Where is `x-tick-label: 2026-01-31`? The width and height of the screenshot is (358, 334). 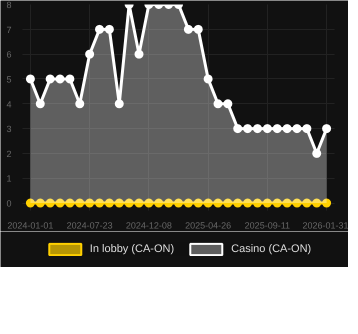 x-tick-label: 2026-01-31 is located at coordinates (325, 225).